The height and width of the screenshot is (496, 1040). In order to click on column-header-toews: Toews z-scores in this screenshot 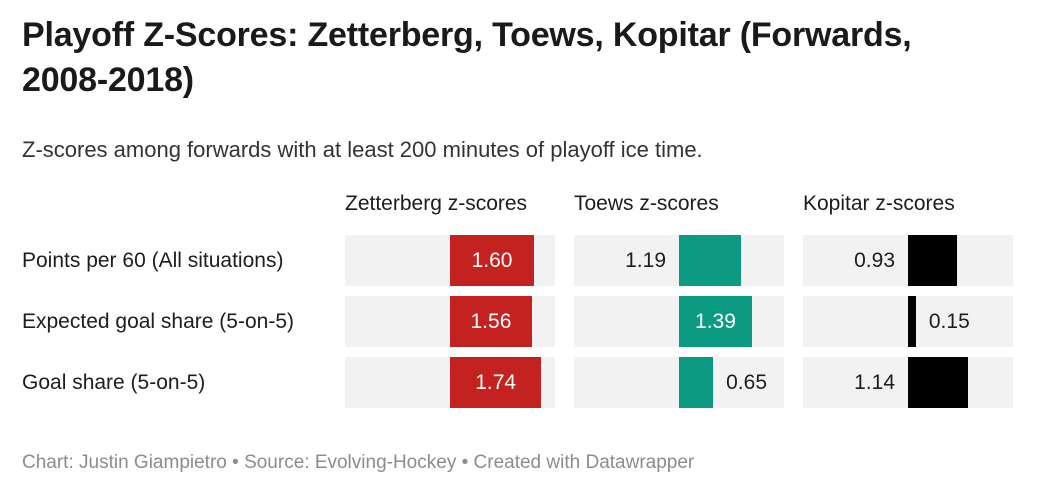, I will do `click(646, 203)`.